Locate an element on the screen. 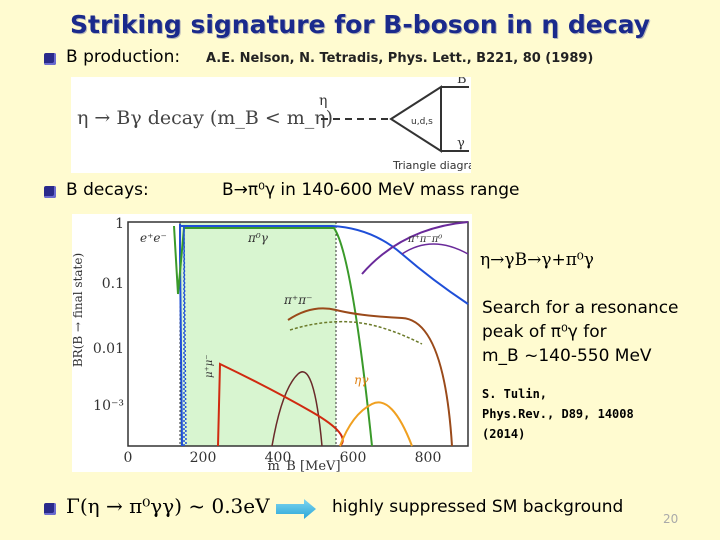  annotation-etagamma: ηγ is located at coordinates (361, 380).